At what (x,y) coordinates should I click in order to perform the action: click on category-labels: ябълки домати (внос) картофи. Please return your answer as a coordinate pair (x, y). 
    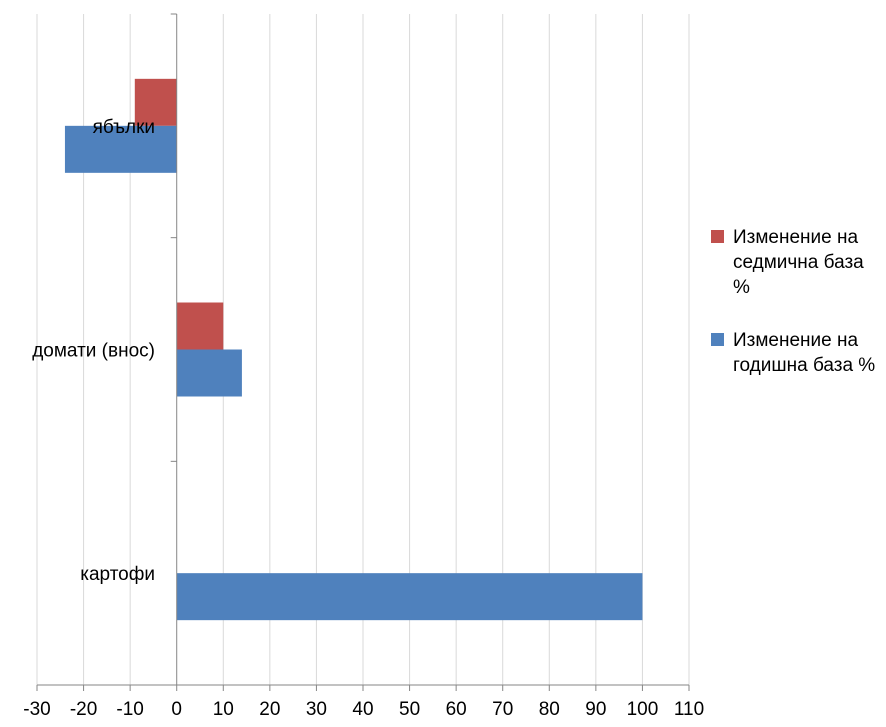
    Looking at the image, I should click on (93, 351).